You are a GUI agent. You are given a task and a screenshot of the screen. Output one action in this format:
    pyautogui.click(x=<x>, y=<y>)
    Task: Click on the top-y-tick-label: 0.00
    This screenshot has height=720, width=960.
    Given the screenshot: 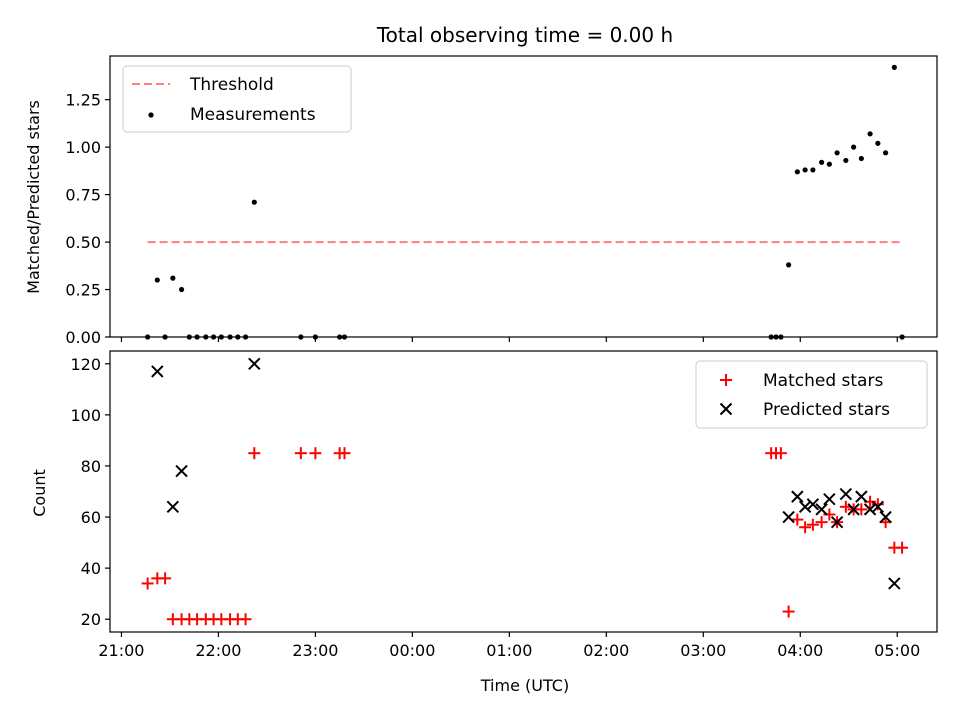 What is the action you would take?
    pyautogui.click(x=83, y=337)
    